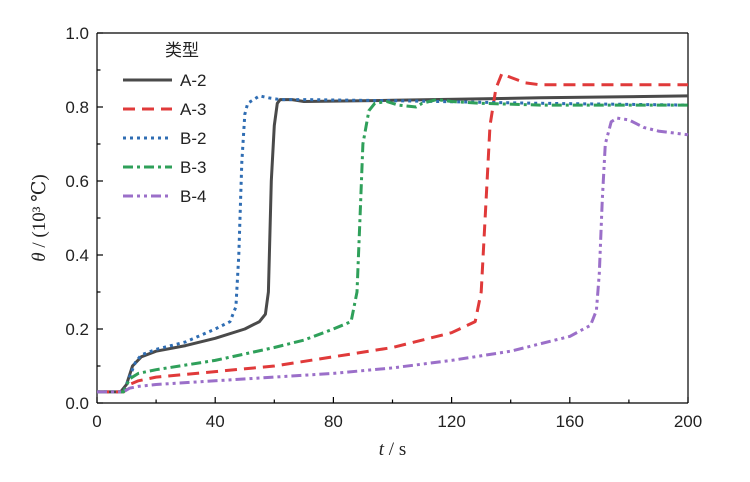 The height and width of the screenshot is (482, 750). What do you see at coordinates (182, 51) in the screenshot?
I see `legend-title: 类型` at bounding box center [182, 51].